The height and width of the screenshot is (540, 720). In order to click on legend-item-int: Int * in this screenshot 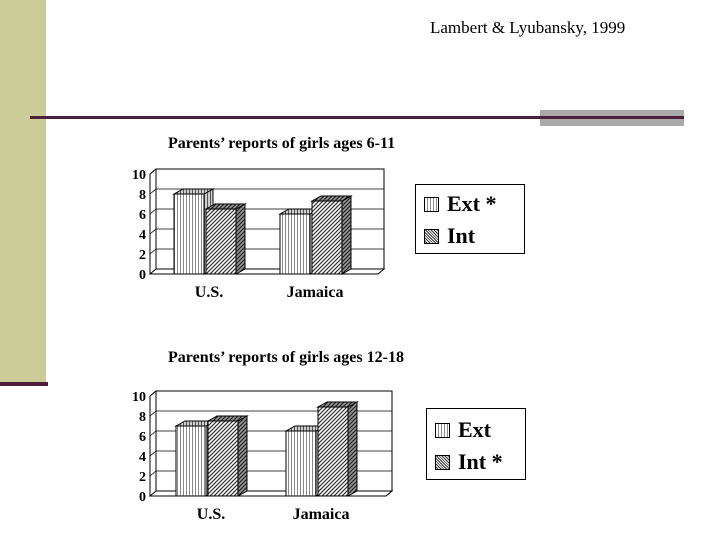, I will do `click(469, 462)`.